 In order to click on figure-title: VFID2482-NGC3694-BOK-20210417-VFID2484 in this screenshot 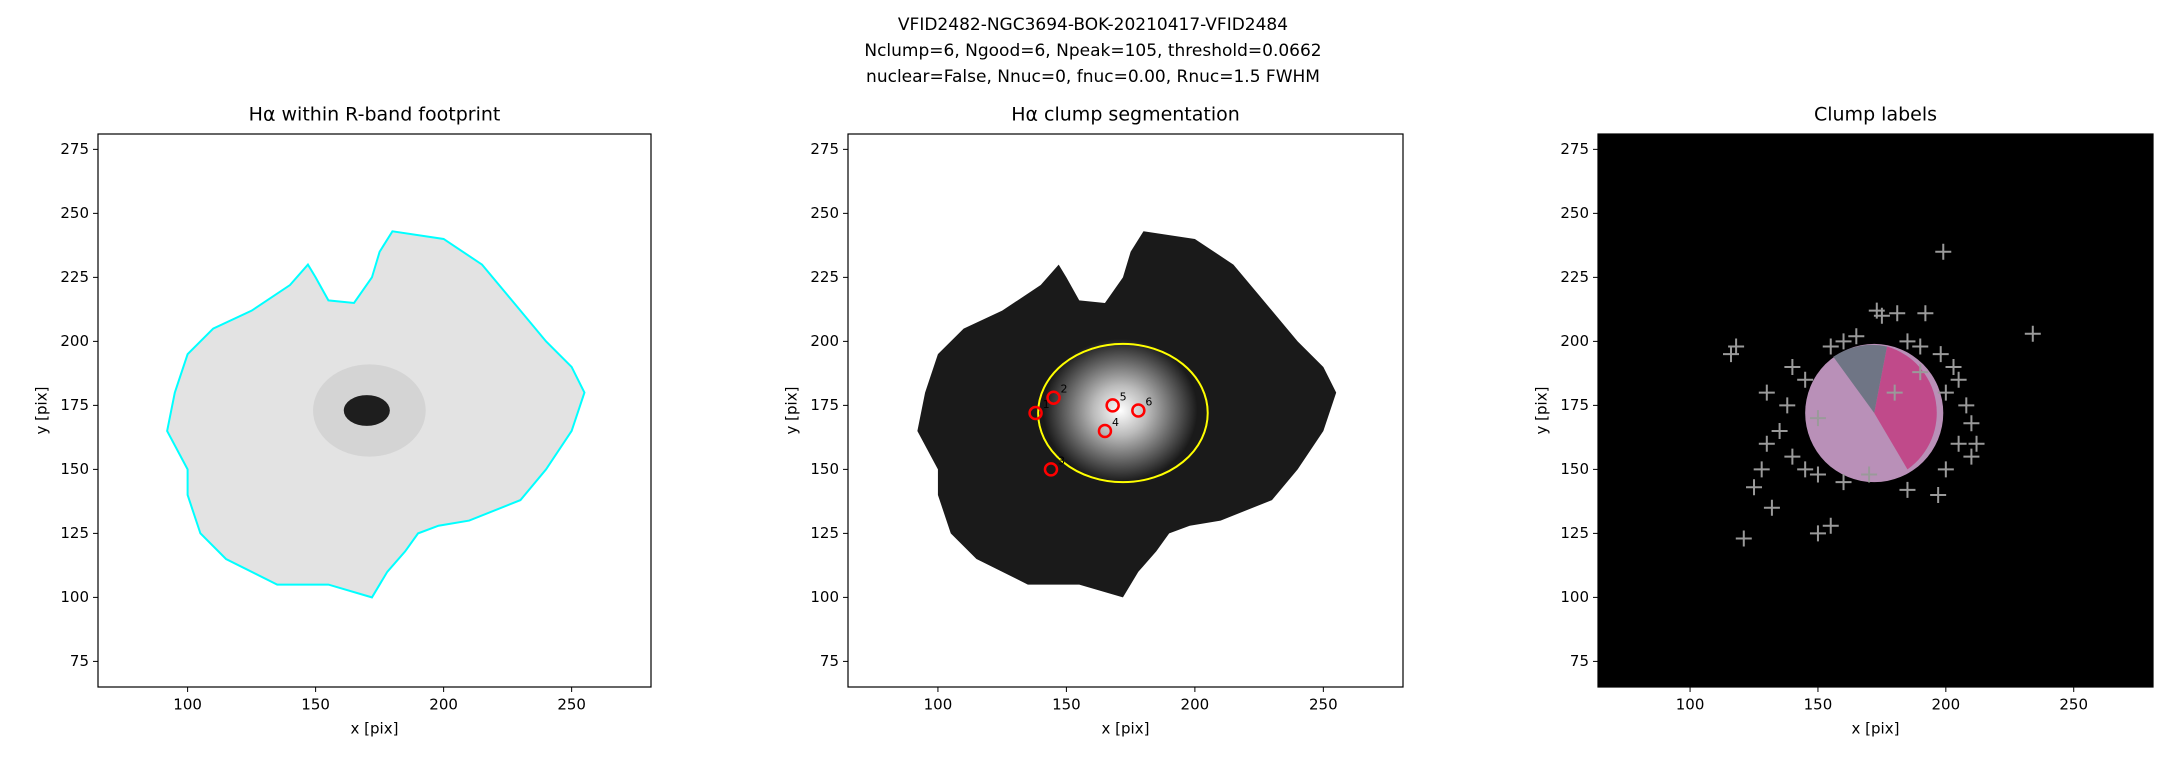, I will do `click(1093, 25)`.